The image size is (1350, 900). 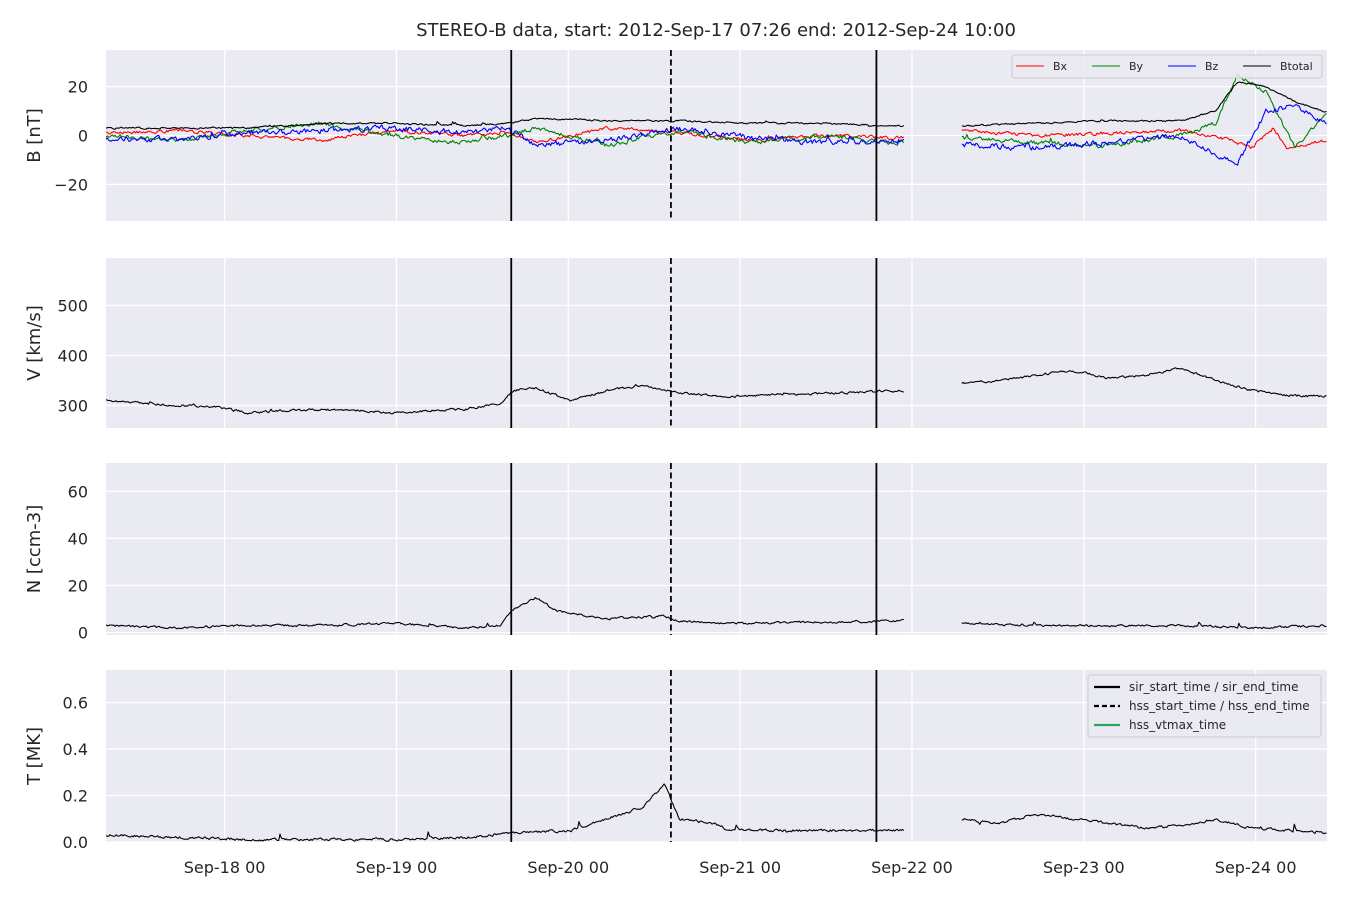 I want to click on y-tick-label: 0.0, so click(x=75, y=842).